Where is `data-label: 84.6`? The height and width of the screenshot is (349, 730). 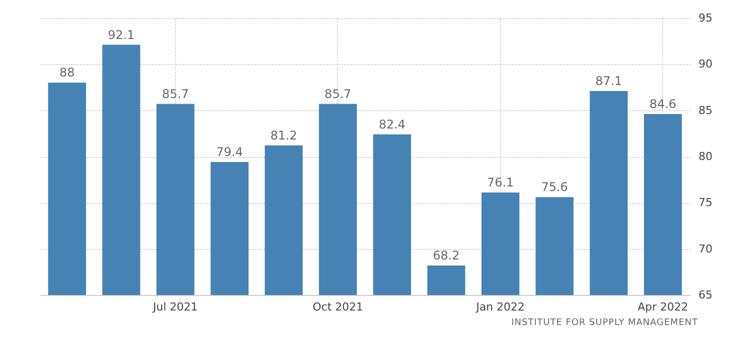 data-label: 84.6 is located at coordinates (663, 104).